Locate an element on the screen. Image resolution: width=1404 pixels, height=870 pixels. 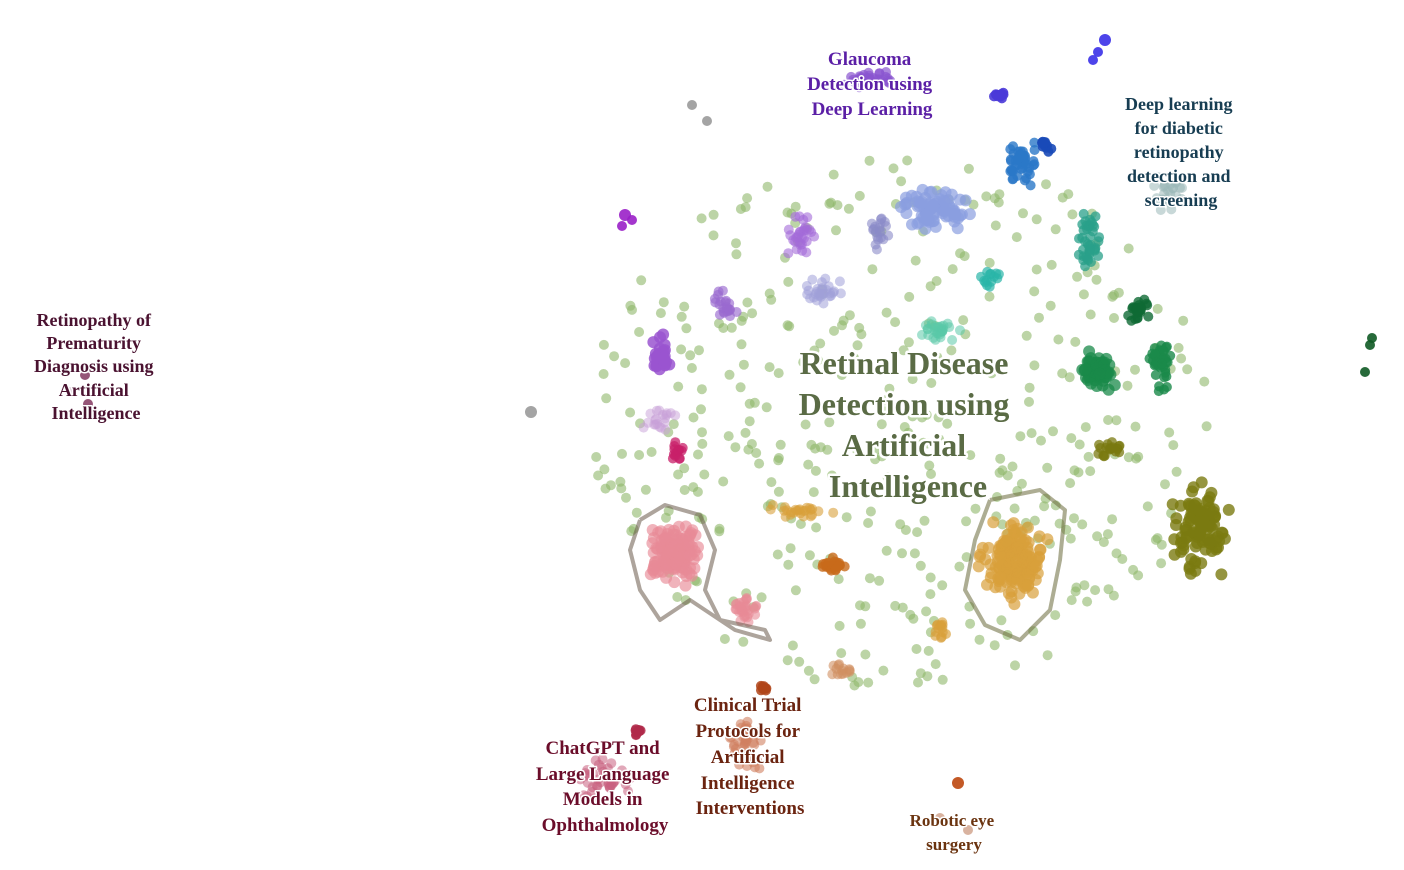
rop-line-3: Diagnosis using is located at coordinates (94, 366).